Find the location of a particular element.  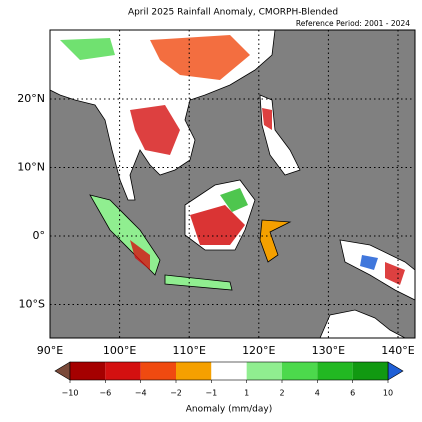

colorbar: −10 −6 −4 −2 −1 1 2 4 6 10 is located at coordinates (229, 379).